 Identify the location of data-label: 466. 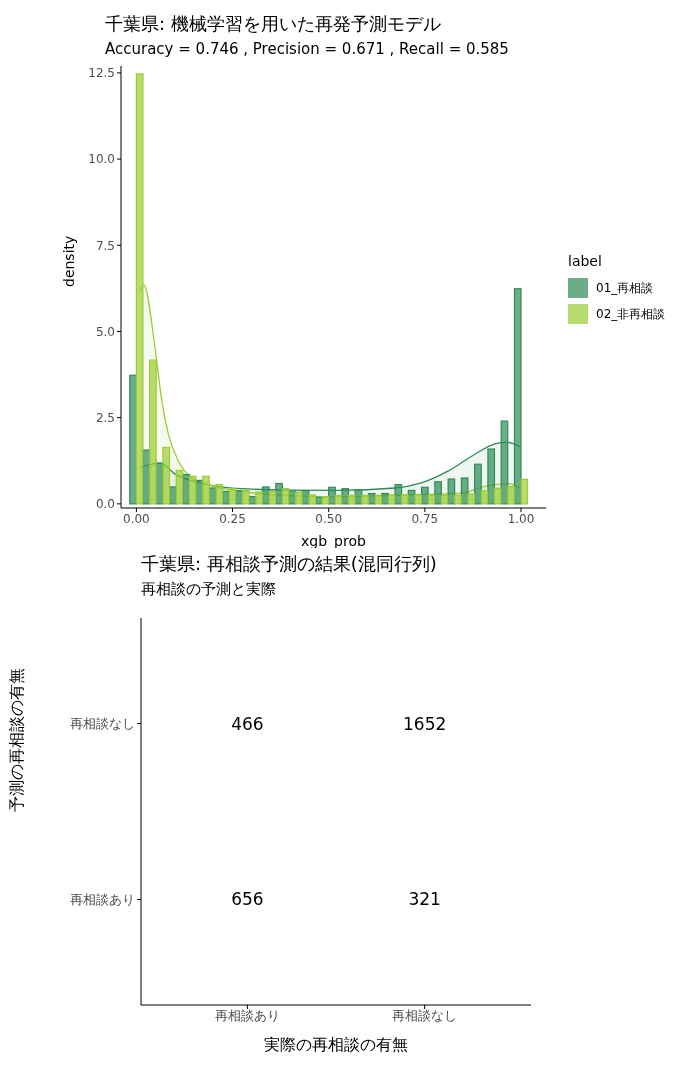
(247, 723).